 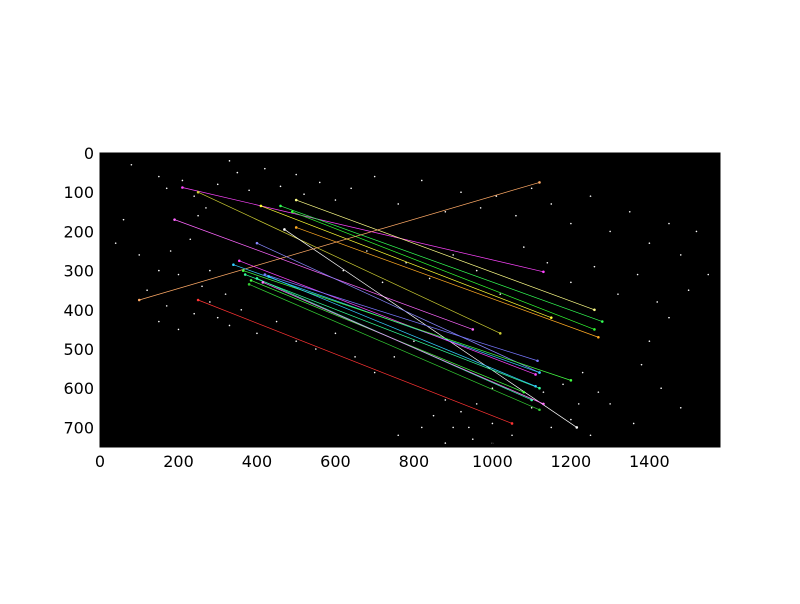 What do you see at coordinates (571, 461) in the screenshot?
I see `x-tick-label: 1200` at bounding box center [571, 461].